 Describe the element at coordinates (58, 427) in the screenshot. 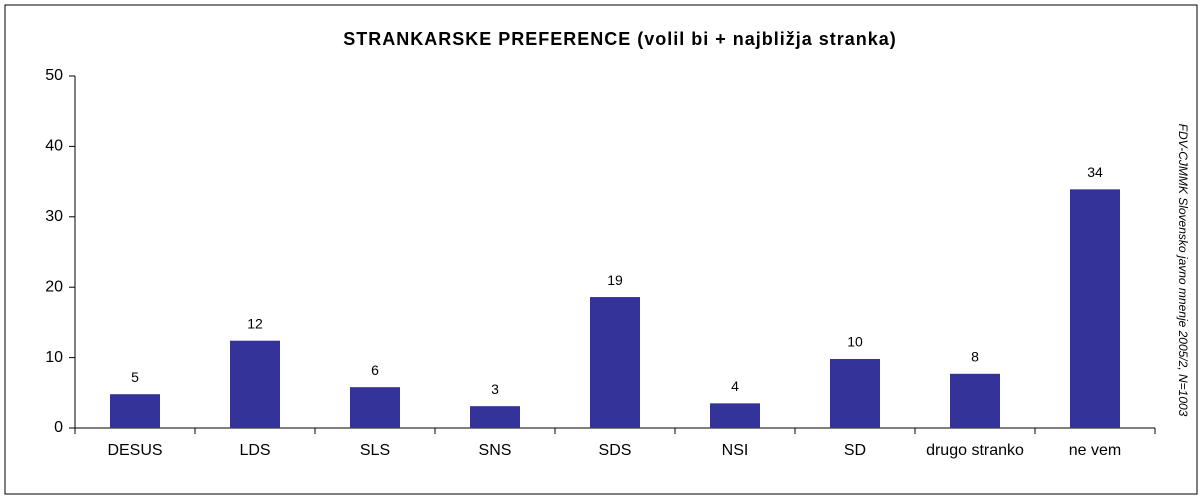

I see `y-tick-label: 0` at that location.